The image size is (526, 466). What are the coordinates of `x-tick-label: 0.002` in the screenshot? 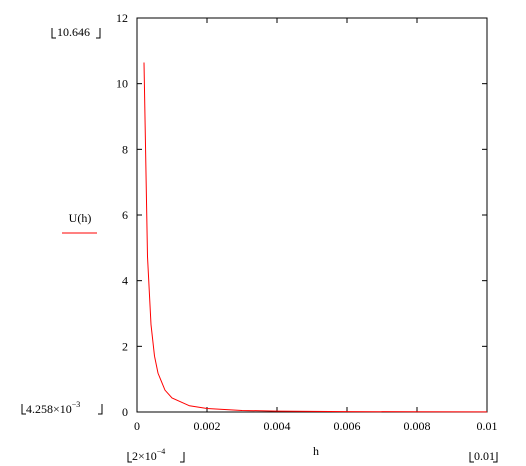 It's located at (207, 426).